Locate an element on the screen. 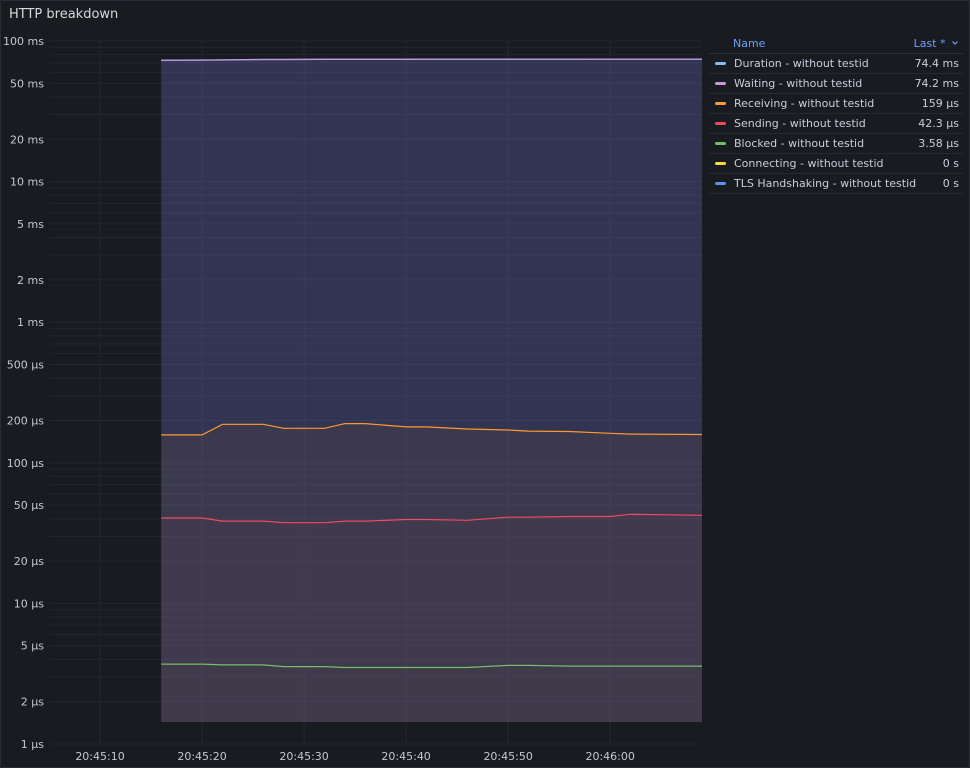  legend-last-value: 159 µs is located at coordinates (940, 103).